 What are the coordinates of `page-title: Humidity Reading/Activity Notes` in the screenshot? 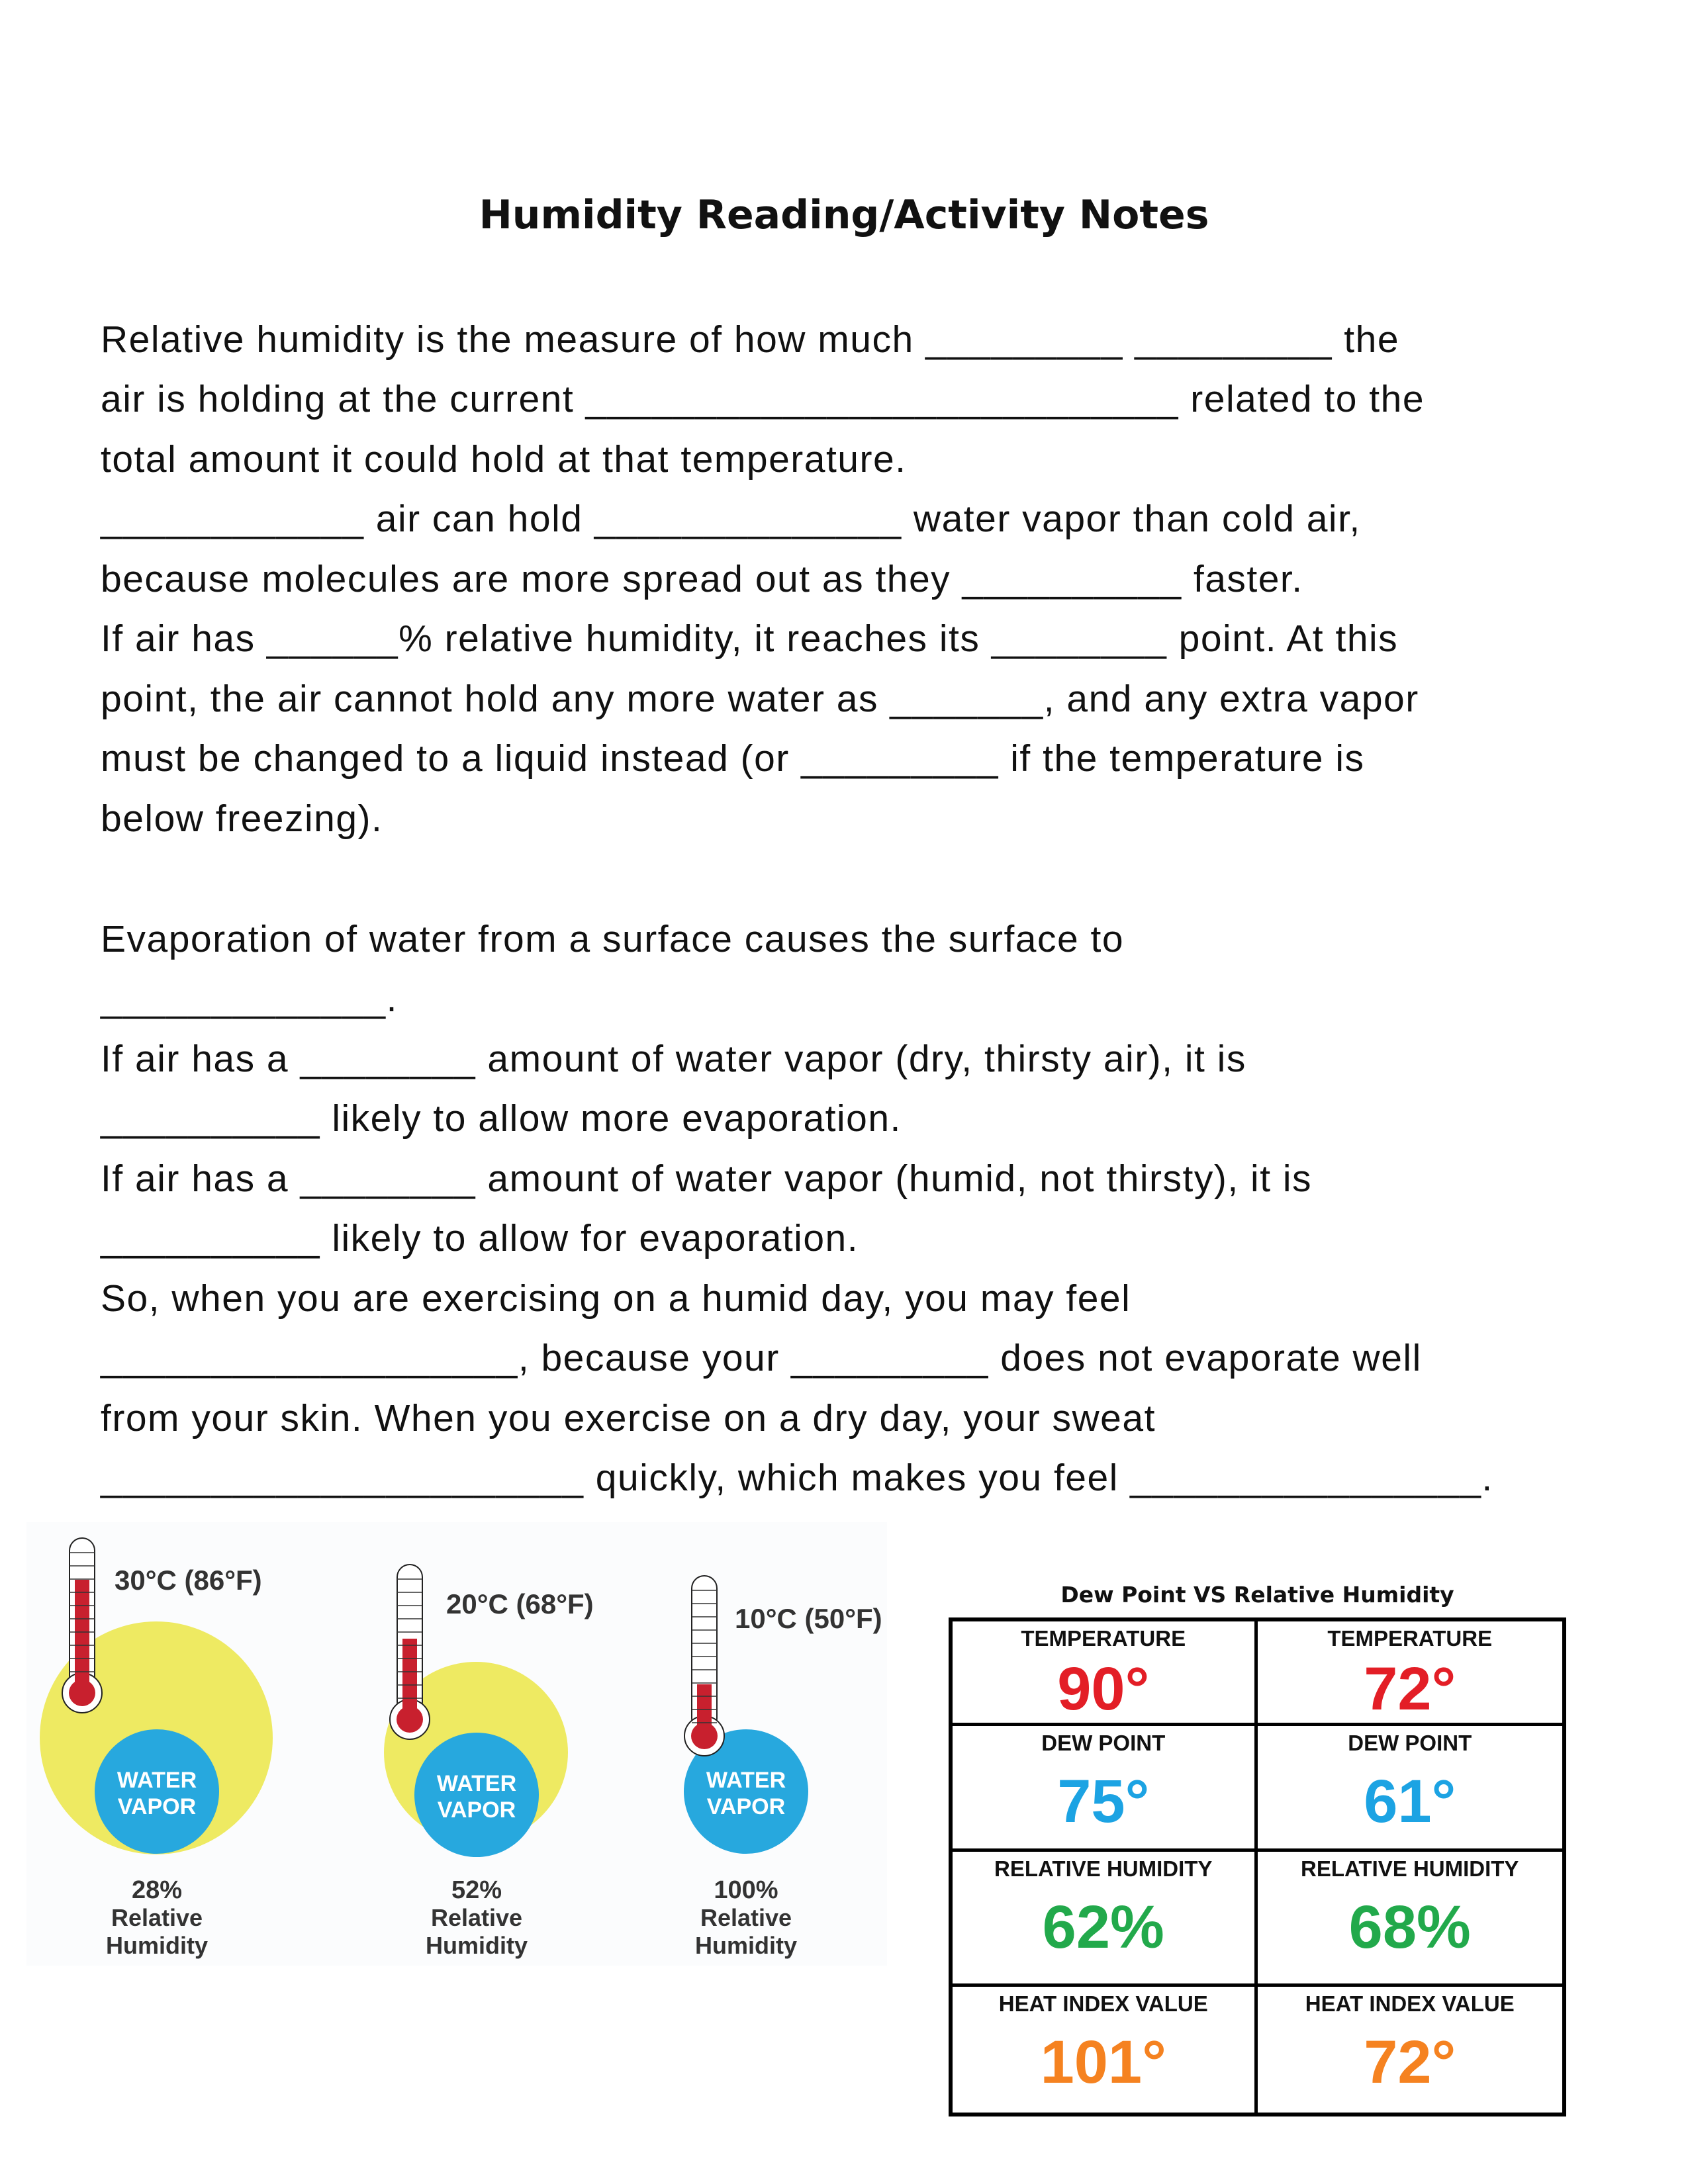 It's located at (844, 215).